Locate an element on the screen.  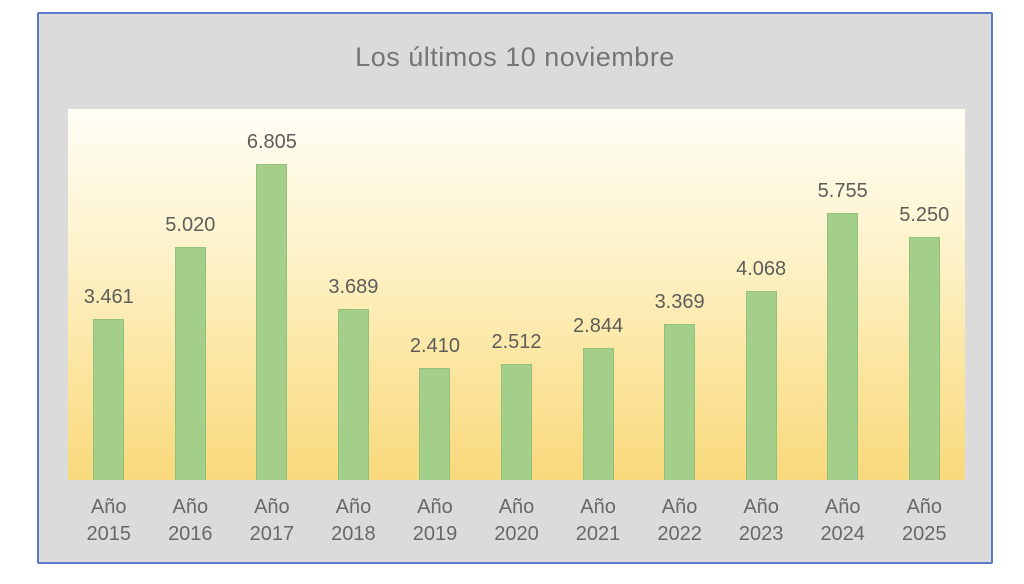
x-axis-label-year: 2023 is located at coordinates (761, 534).